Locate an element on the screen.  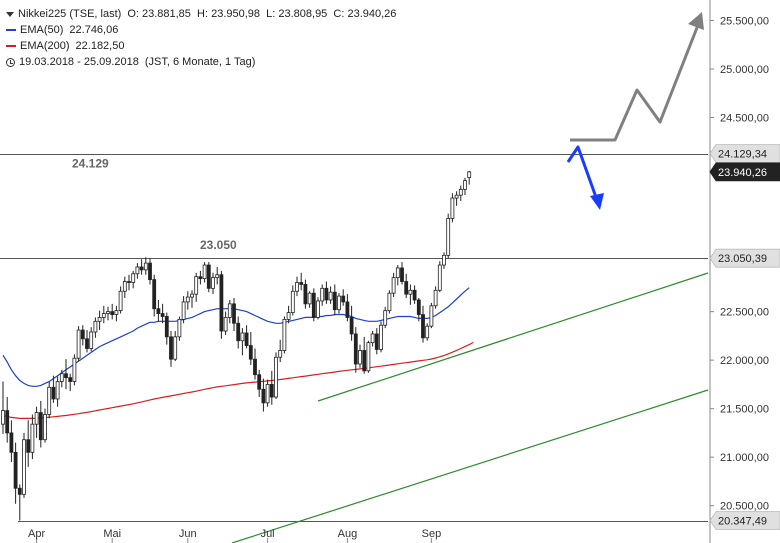
x-tick-label: Mai is located at coordinates (112, 534).